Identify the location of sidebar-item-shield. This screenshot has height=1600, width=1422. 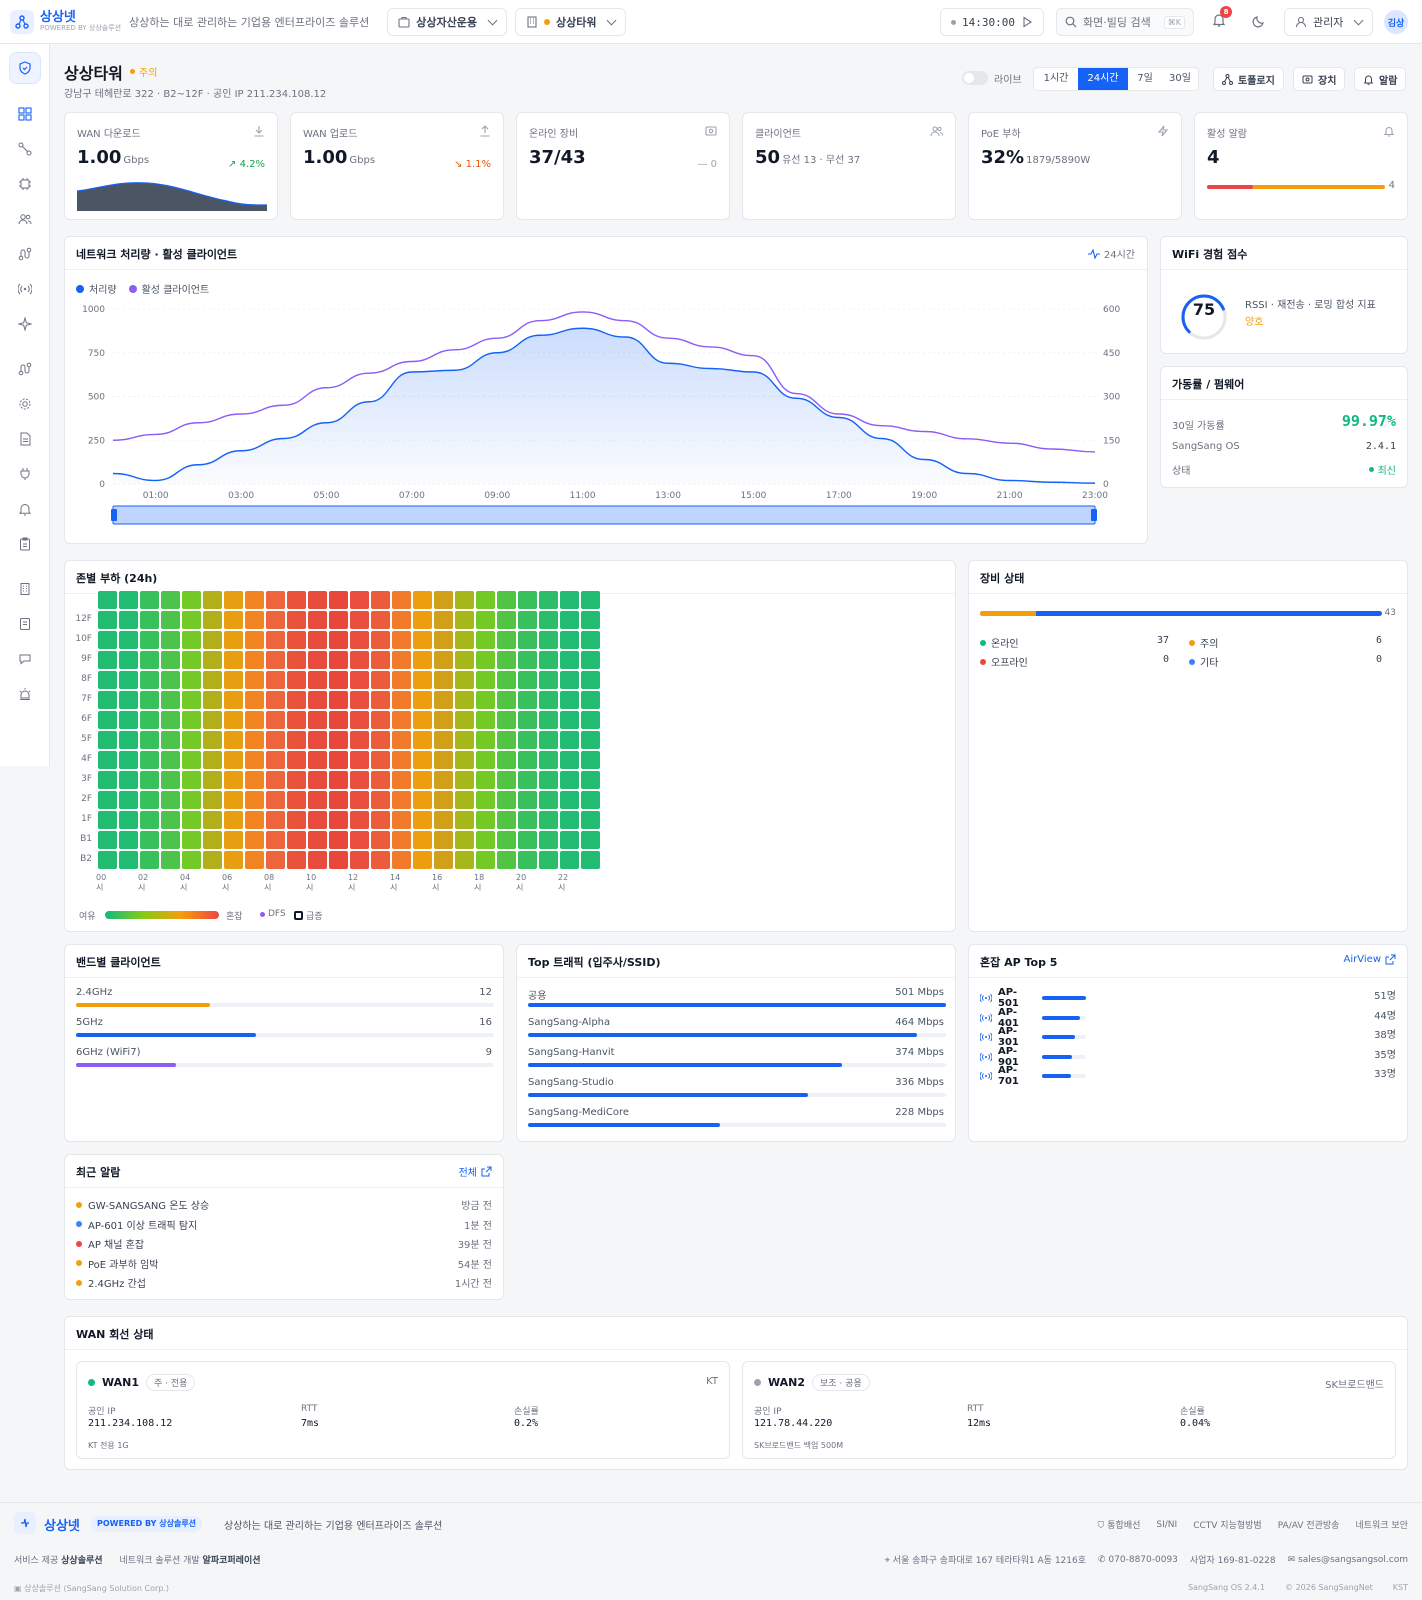
(25, 68).